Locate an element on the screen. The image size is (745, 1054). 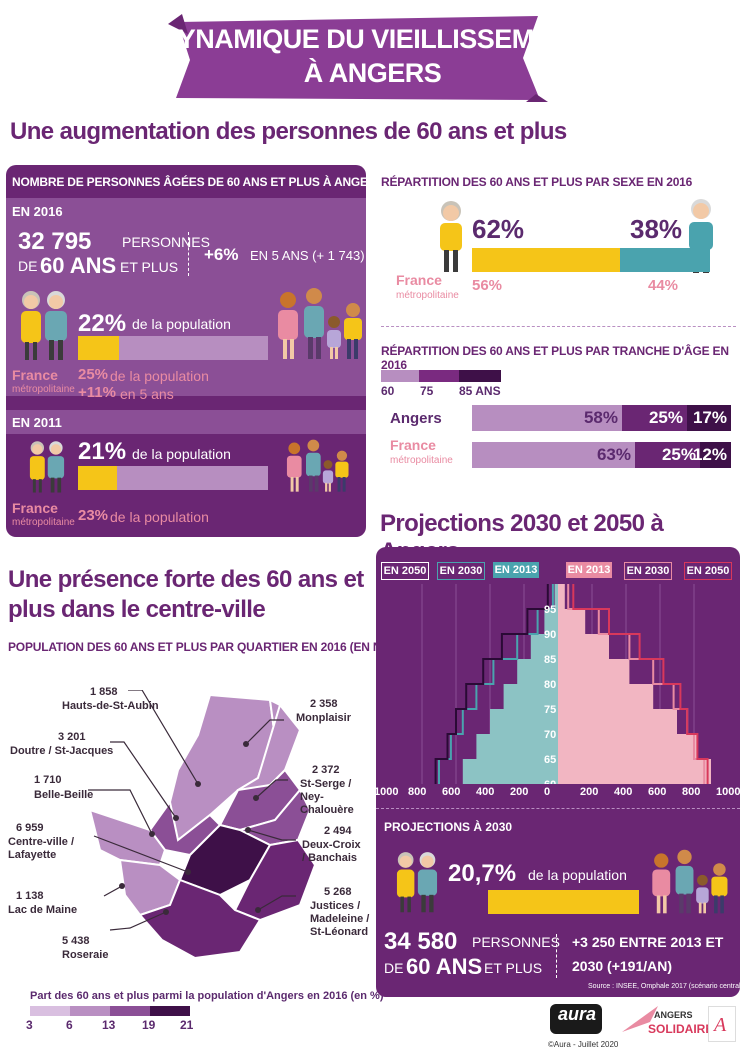
label-2011: EN 2011 is located at coordinates (37, 422).